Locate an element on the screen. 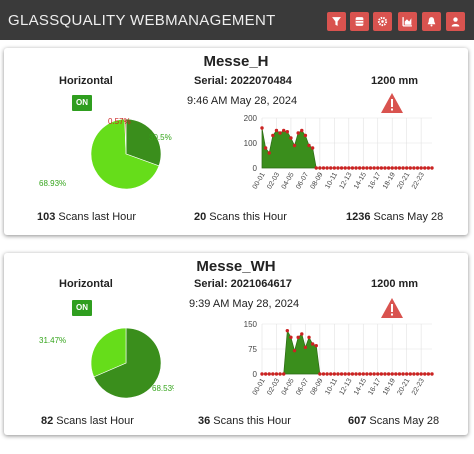 The image size is (474, 454). stat-today: 1236 Scans May 28 is located at coordinates (395, 217).